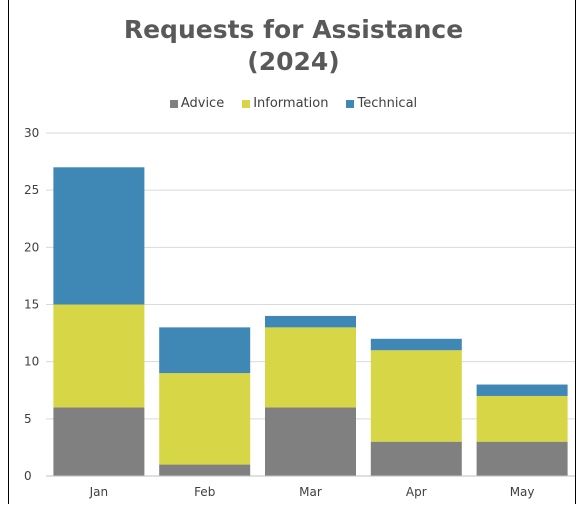 The width and height of the screenshot is (587, 505). Describe the element at coordinates (293, 61) in the screenshot. I see `chart-title-line-2: (2024)` at that location.